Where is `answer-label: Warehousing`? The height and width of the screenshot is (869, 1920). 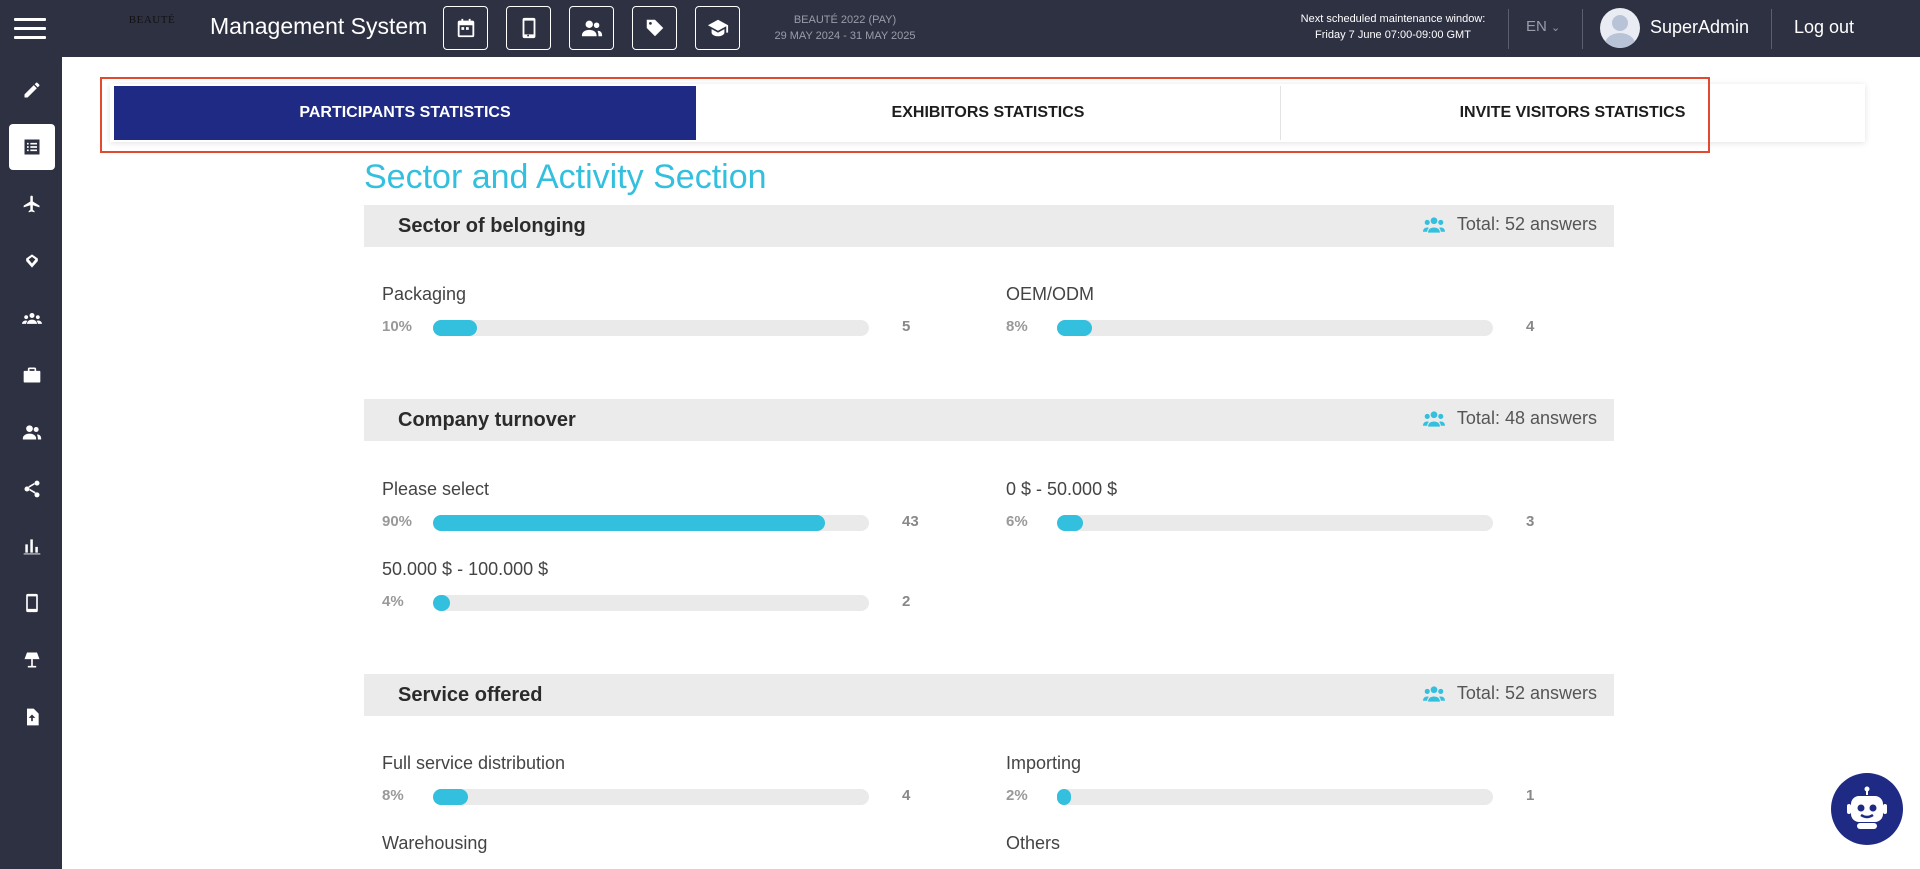 answer-label: Warehousing is located at coordinates (435, 843).